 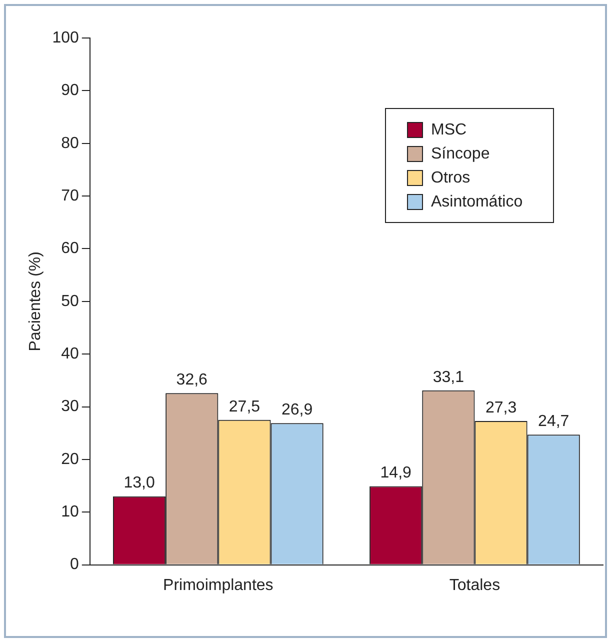 What do you see at coordinates (70, 512) in the screenshot?
I see `y-tick-label: 10` at bounding box center [70, 512].